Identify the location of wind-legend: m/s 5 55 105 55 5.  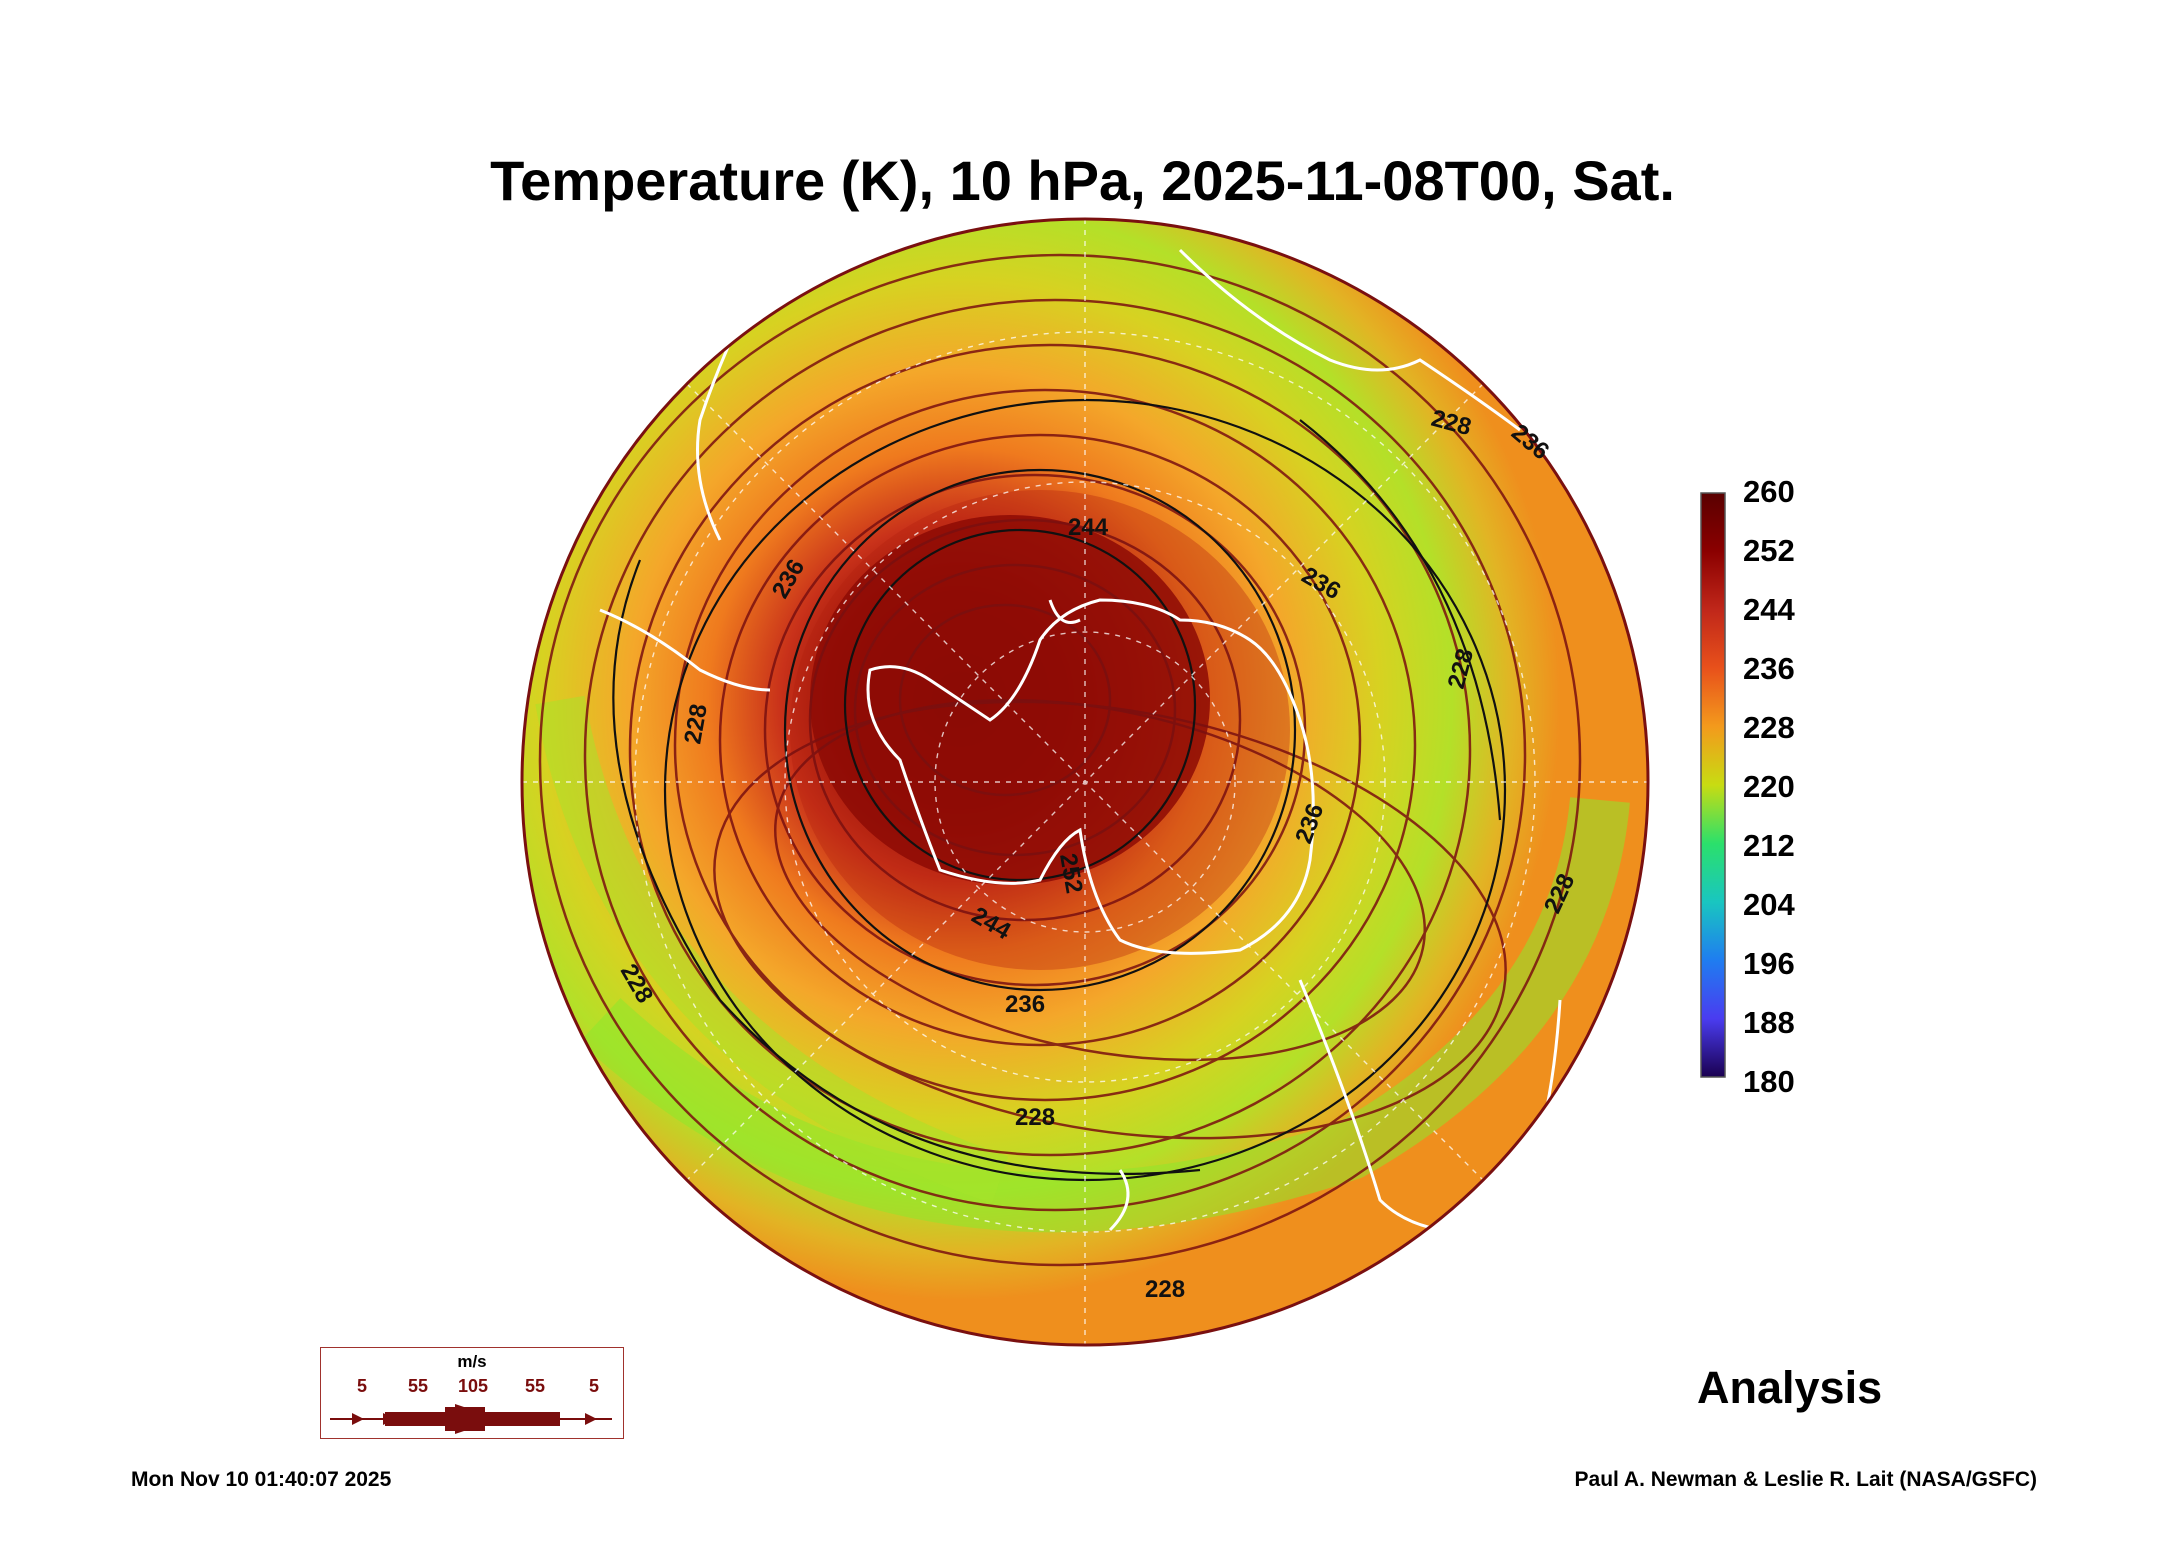
(472, 1393).